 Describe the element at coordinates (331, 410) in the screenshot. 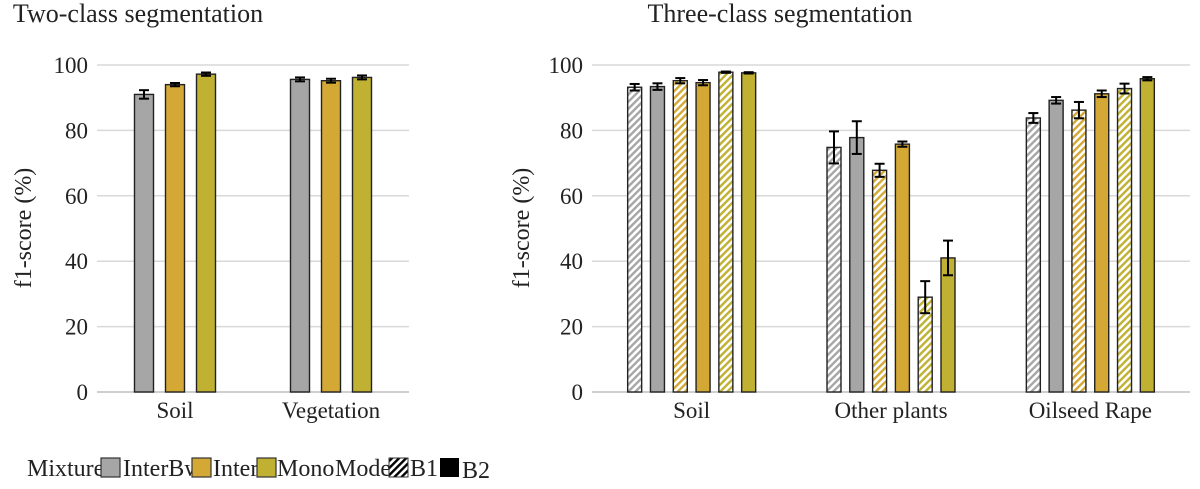

I see `x-tick-label: Vegetation` at that location.